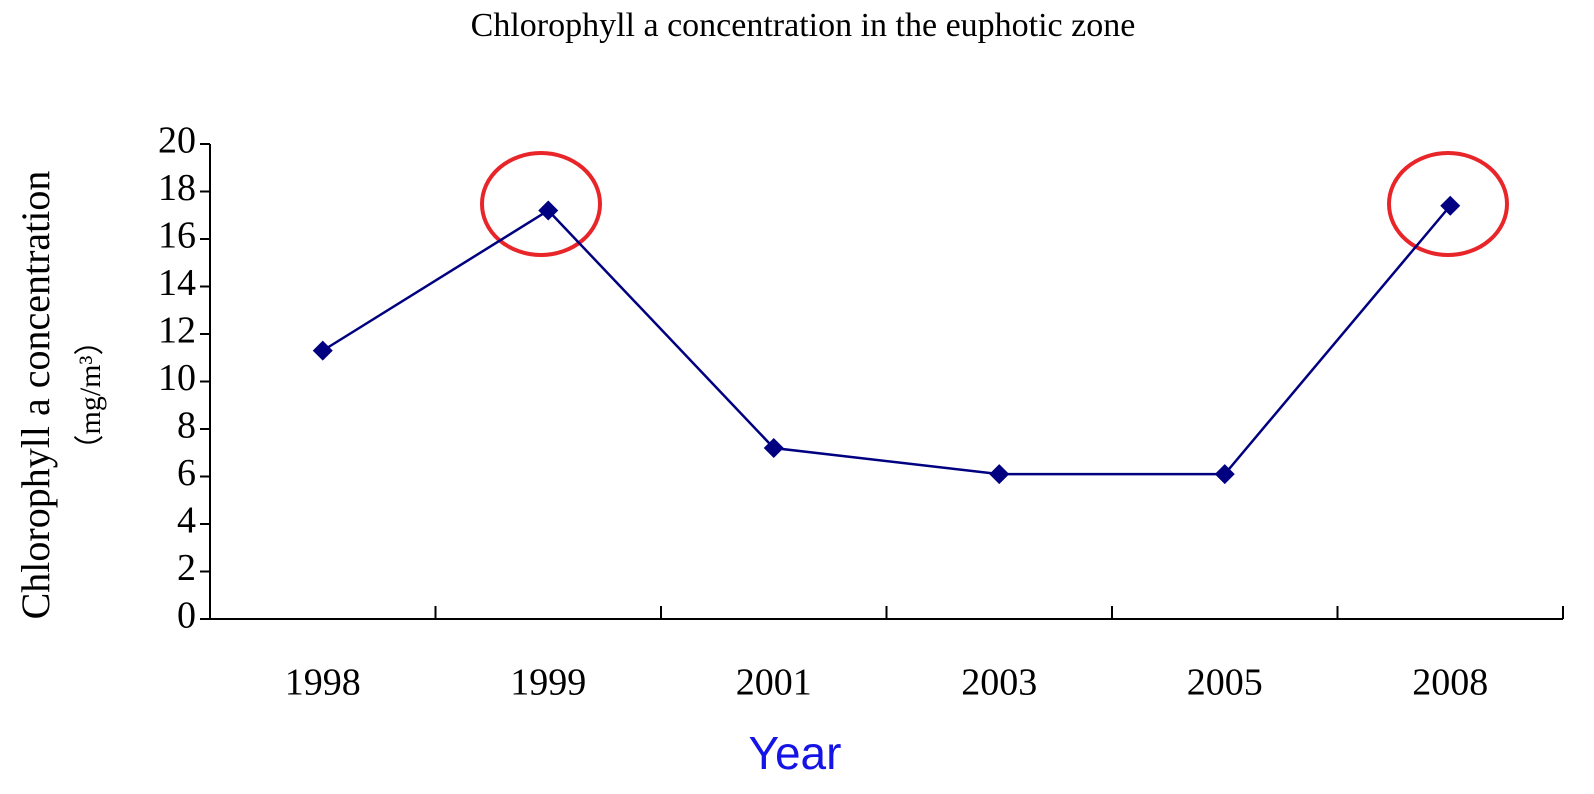 Image resolution: width=1594 pixels, height=794 pixels. What do you see at coordinates (177, 188) in the screenshot?
I see `y-tick-label: 18` at bounding box center [177, 188].